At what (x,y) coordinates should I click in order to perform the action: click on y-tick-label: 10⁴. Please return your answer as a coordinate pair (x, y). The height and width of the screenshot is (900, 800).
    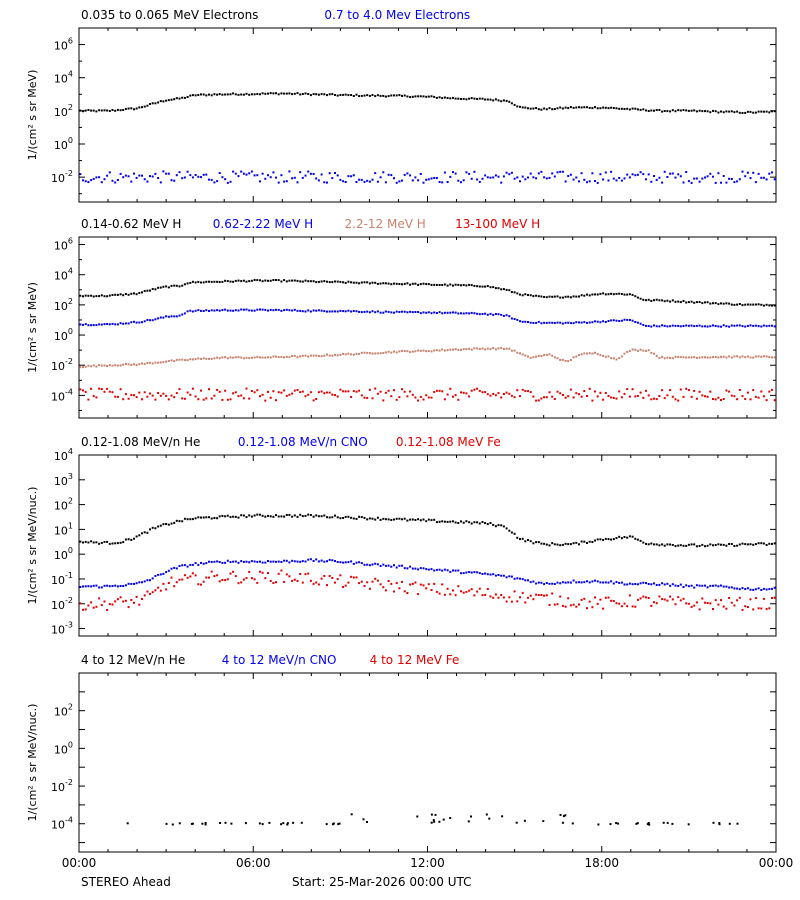
    Looking at the image, I should click on (63, 275).